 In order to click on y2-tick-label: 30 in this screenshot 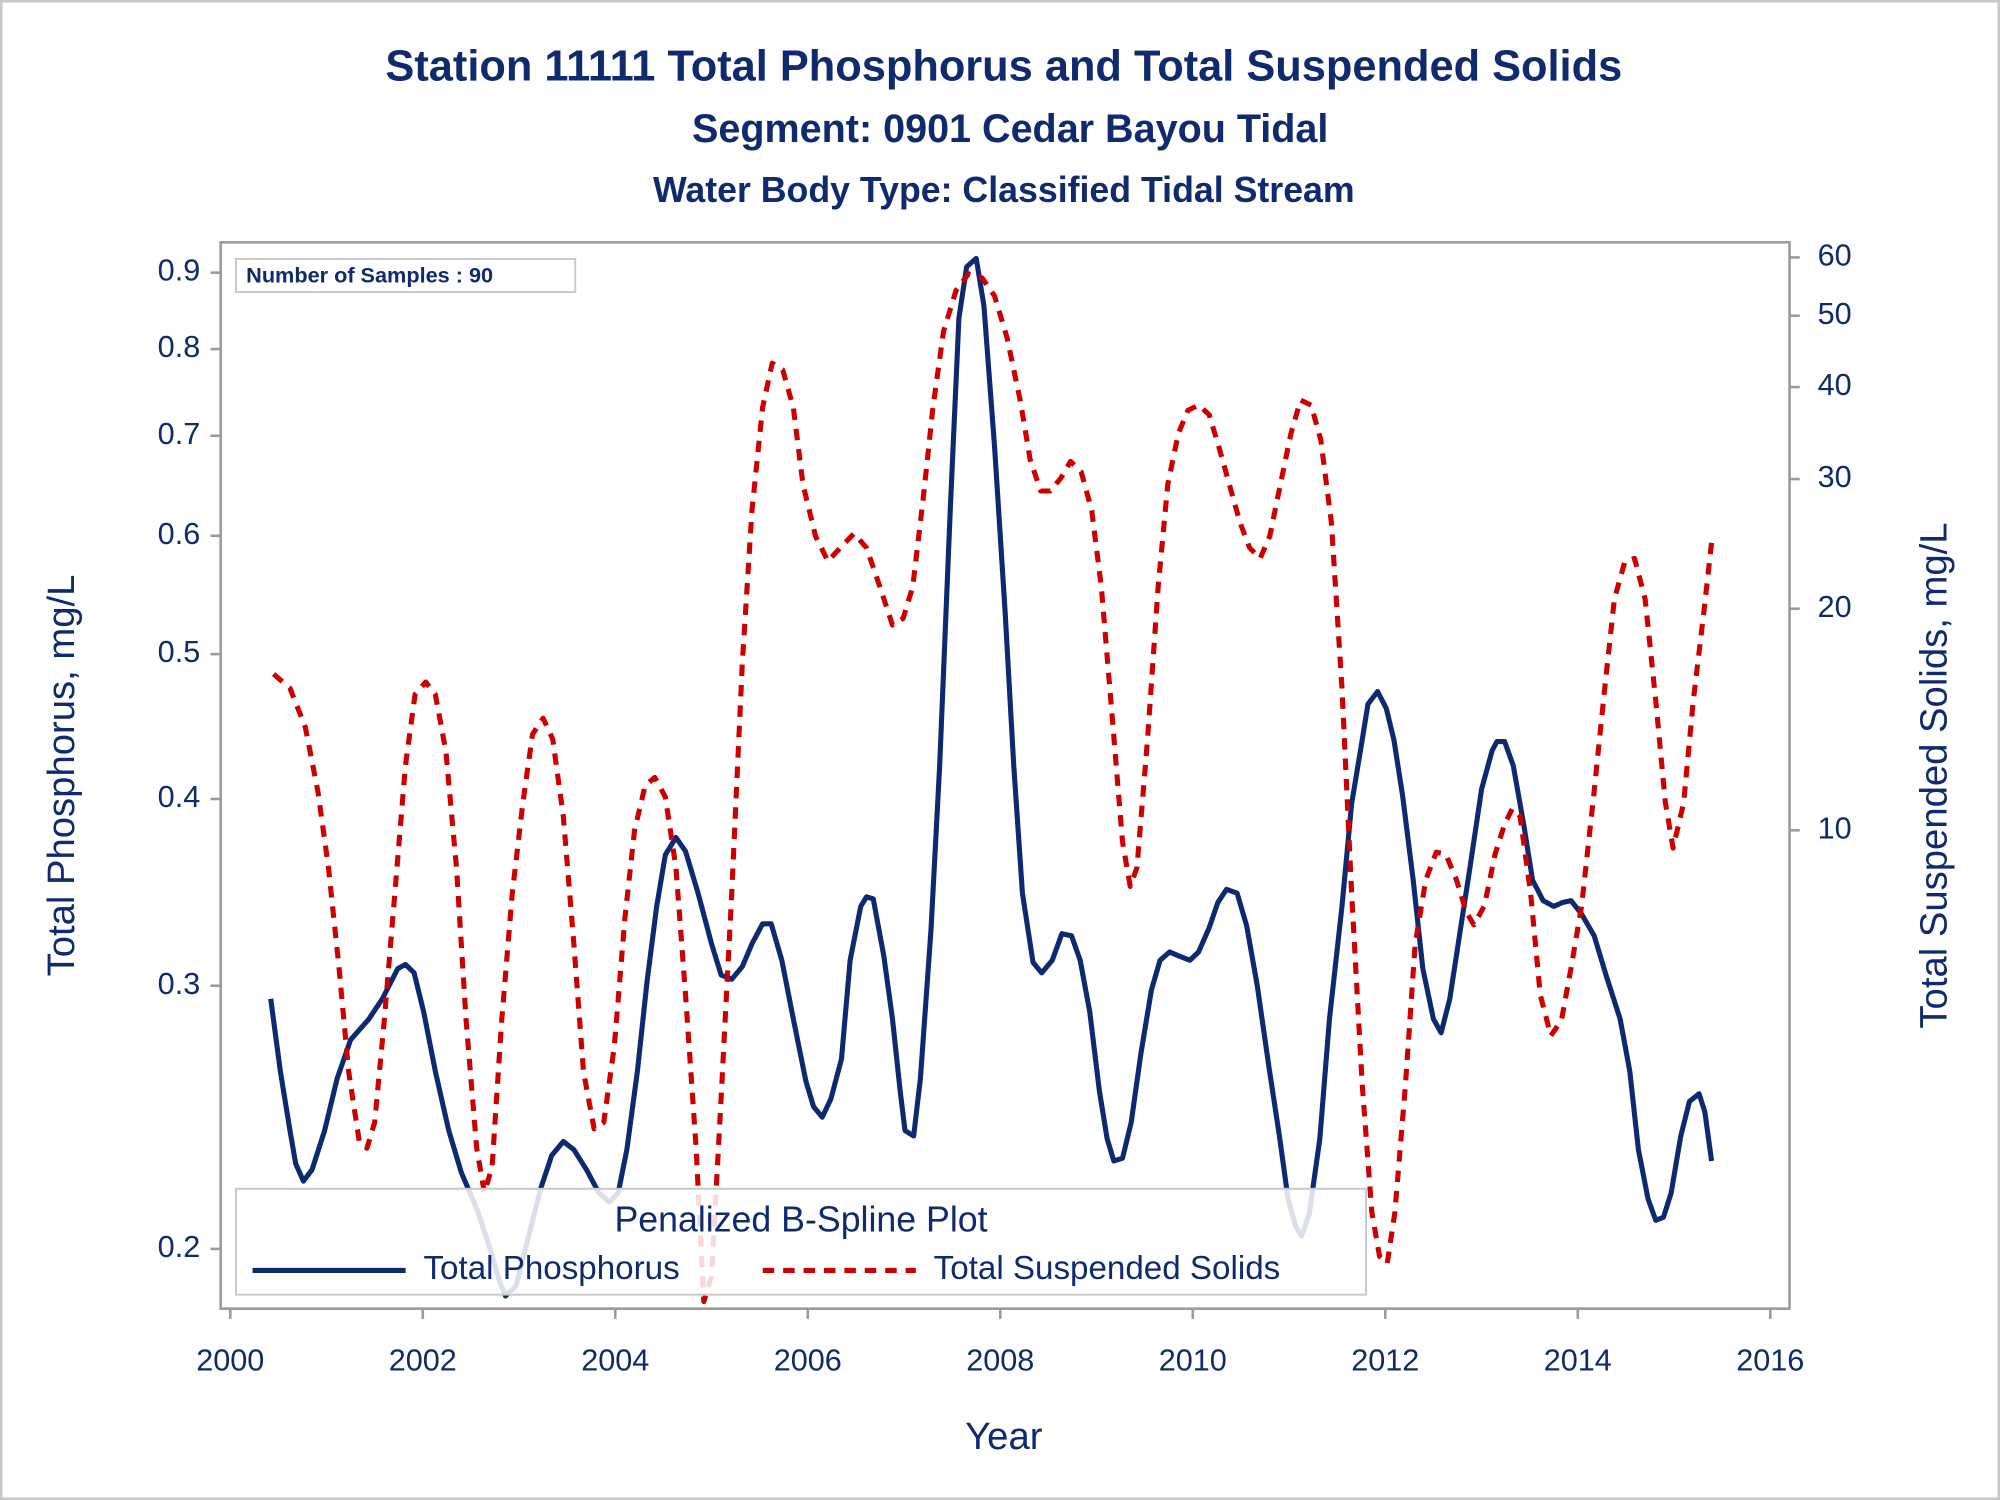, I will do `click(1835, 477)`.